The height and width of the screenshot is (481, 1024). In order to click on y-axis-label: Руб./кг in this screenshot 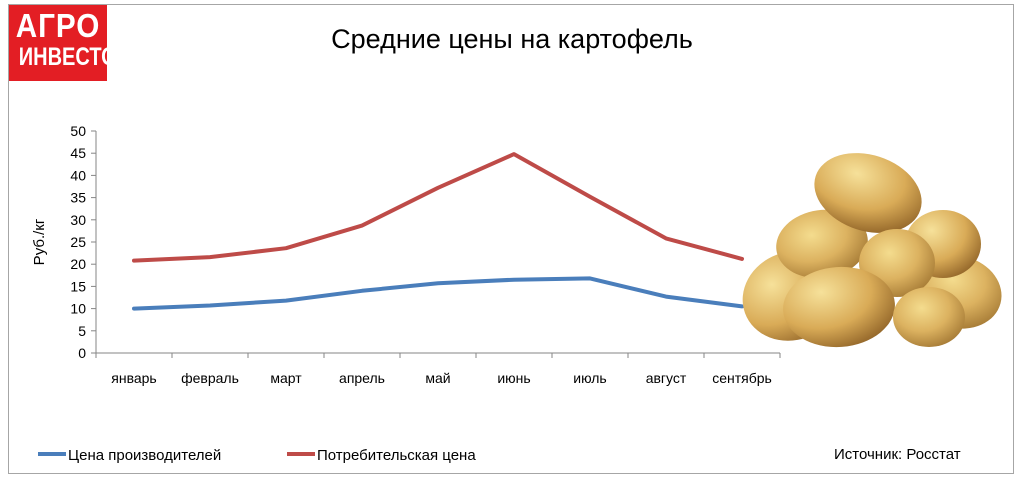, I will do `click(39, 241)`.